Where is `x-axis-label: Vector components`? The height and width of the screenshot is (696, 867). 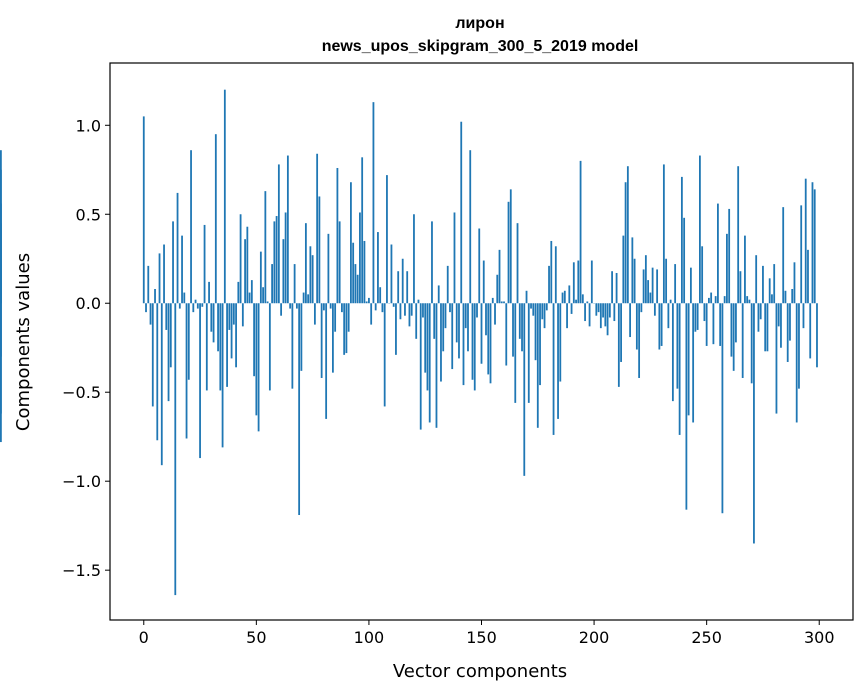
x-axis-label: Vector components is located at coordinates (480, 671).